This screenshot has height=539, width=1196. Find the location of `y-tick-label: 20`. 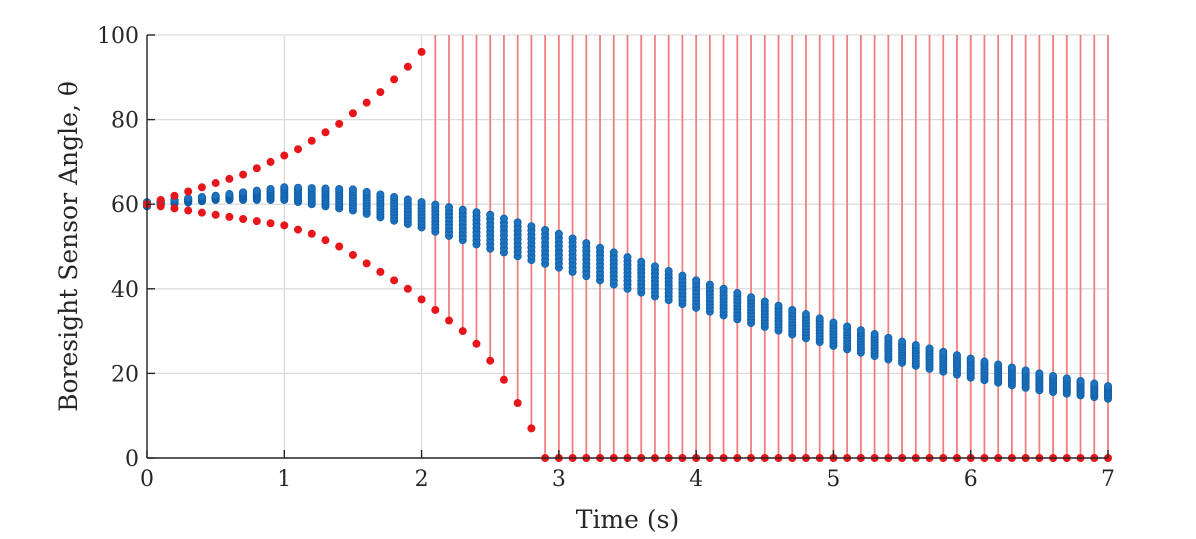

y-tick-label: 20 is located at coordinates (125, 374).